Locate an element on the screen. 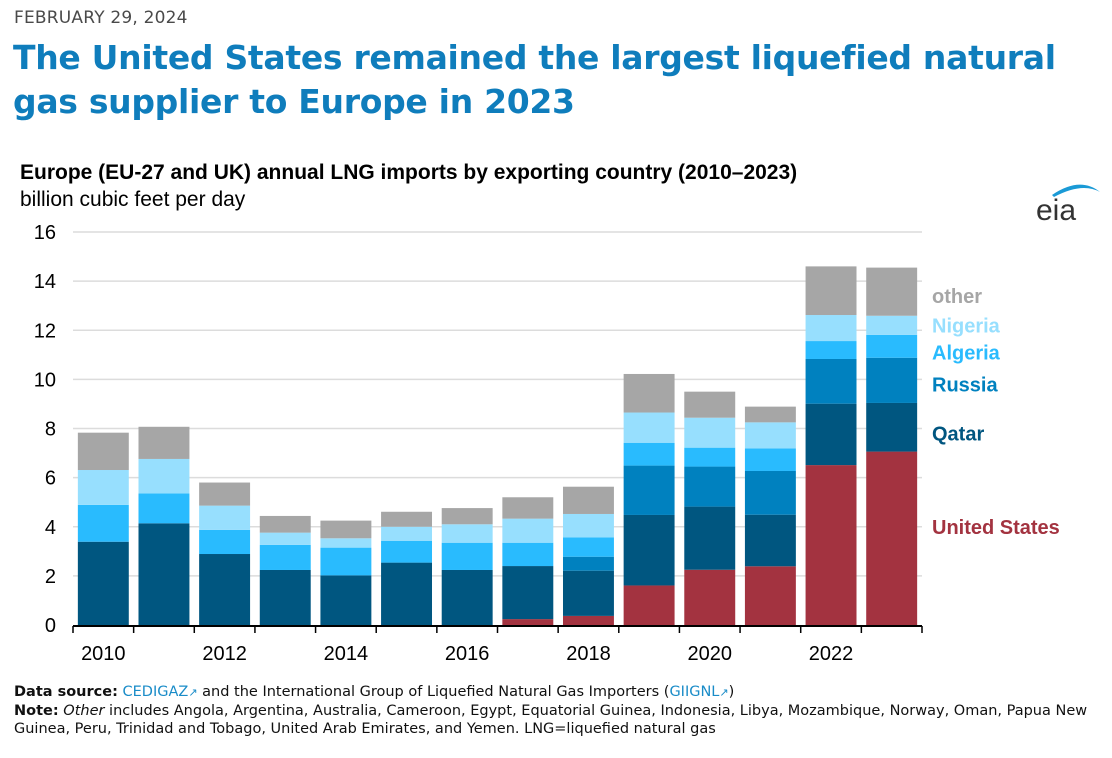  bar-segment-united-states-2019 is located at coordinates (649, 605).